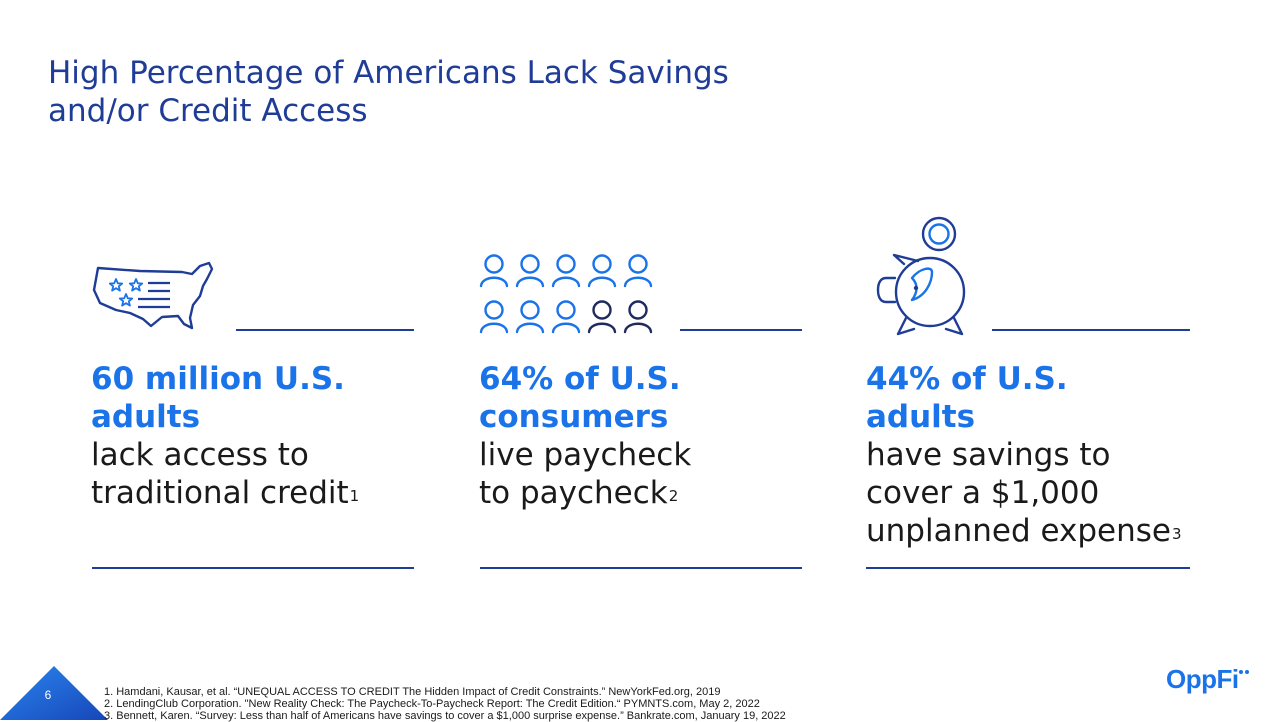  What do you see at coordinates (153, 295) in the screenshot?
I see `us-map-stars-icon` at bounding box center [153, 295].